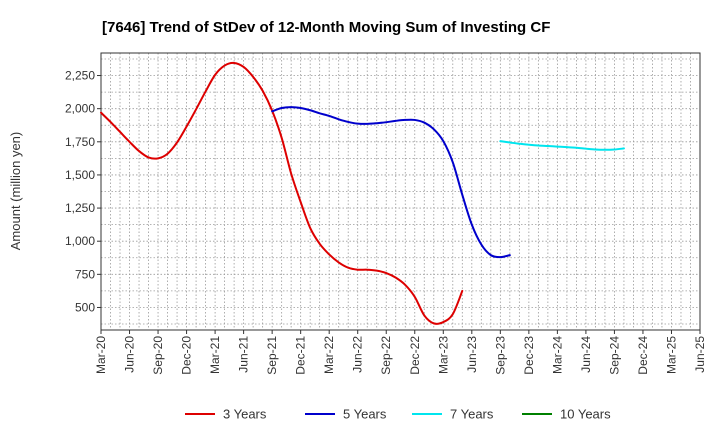 The height and width of the screenshot is (445, 720). What do you see at coordinates (80, 208) in the screenshot?
I see `y-tick-label: 1,250` at bounding box center [80, 208].